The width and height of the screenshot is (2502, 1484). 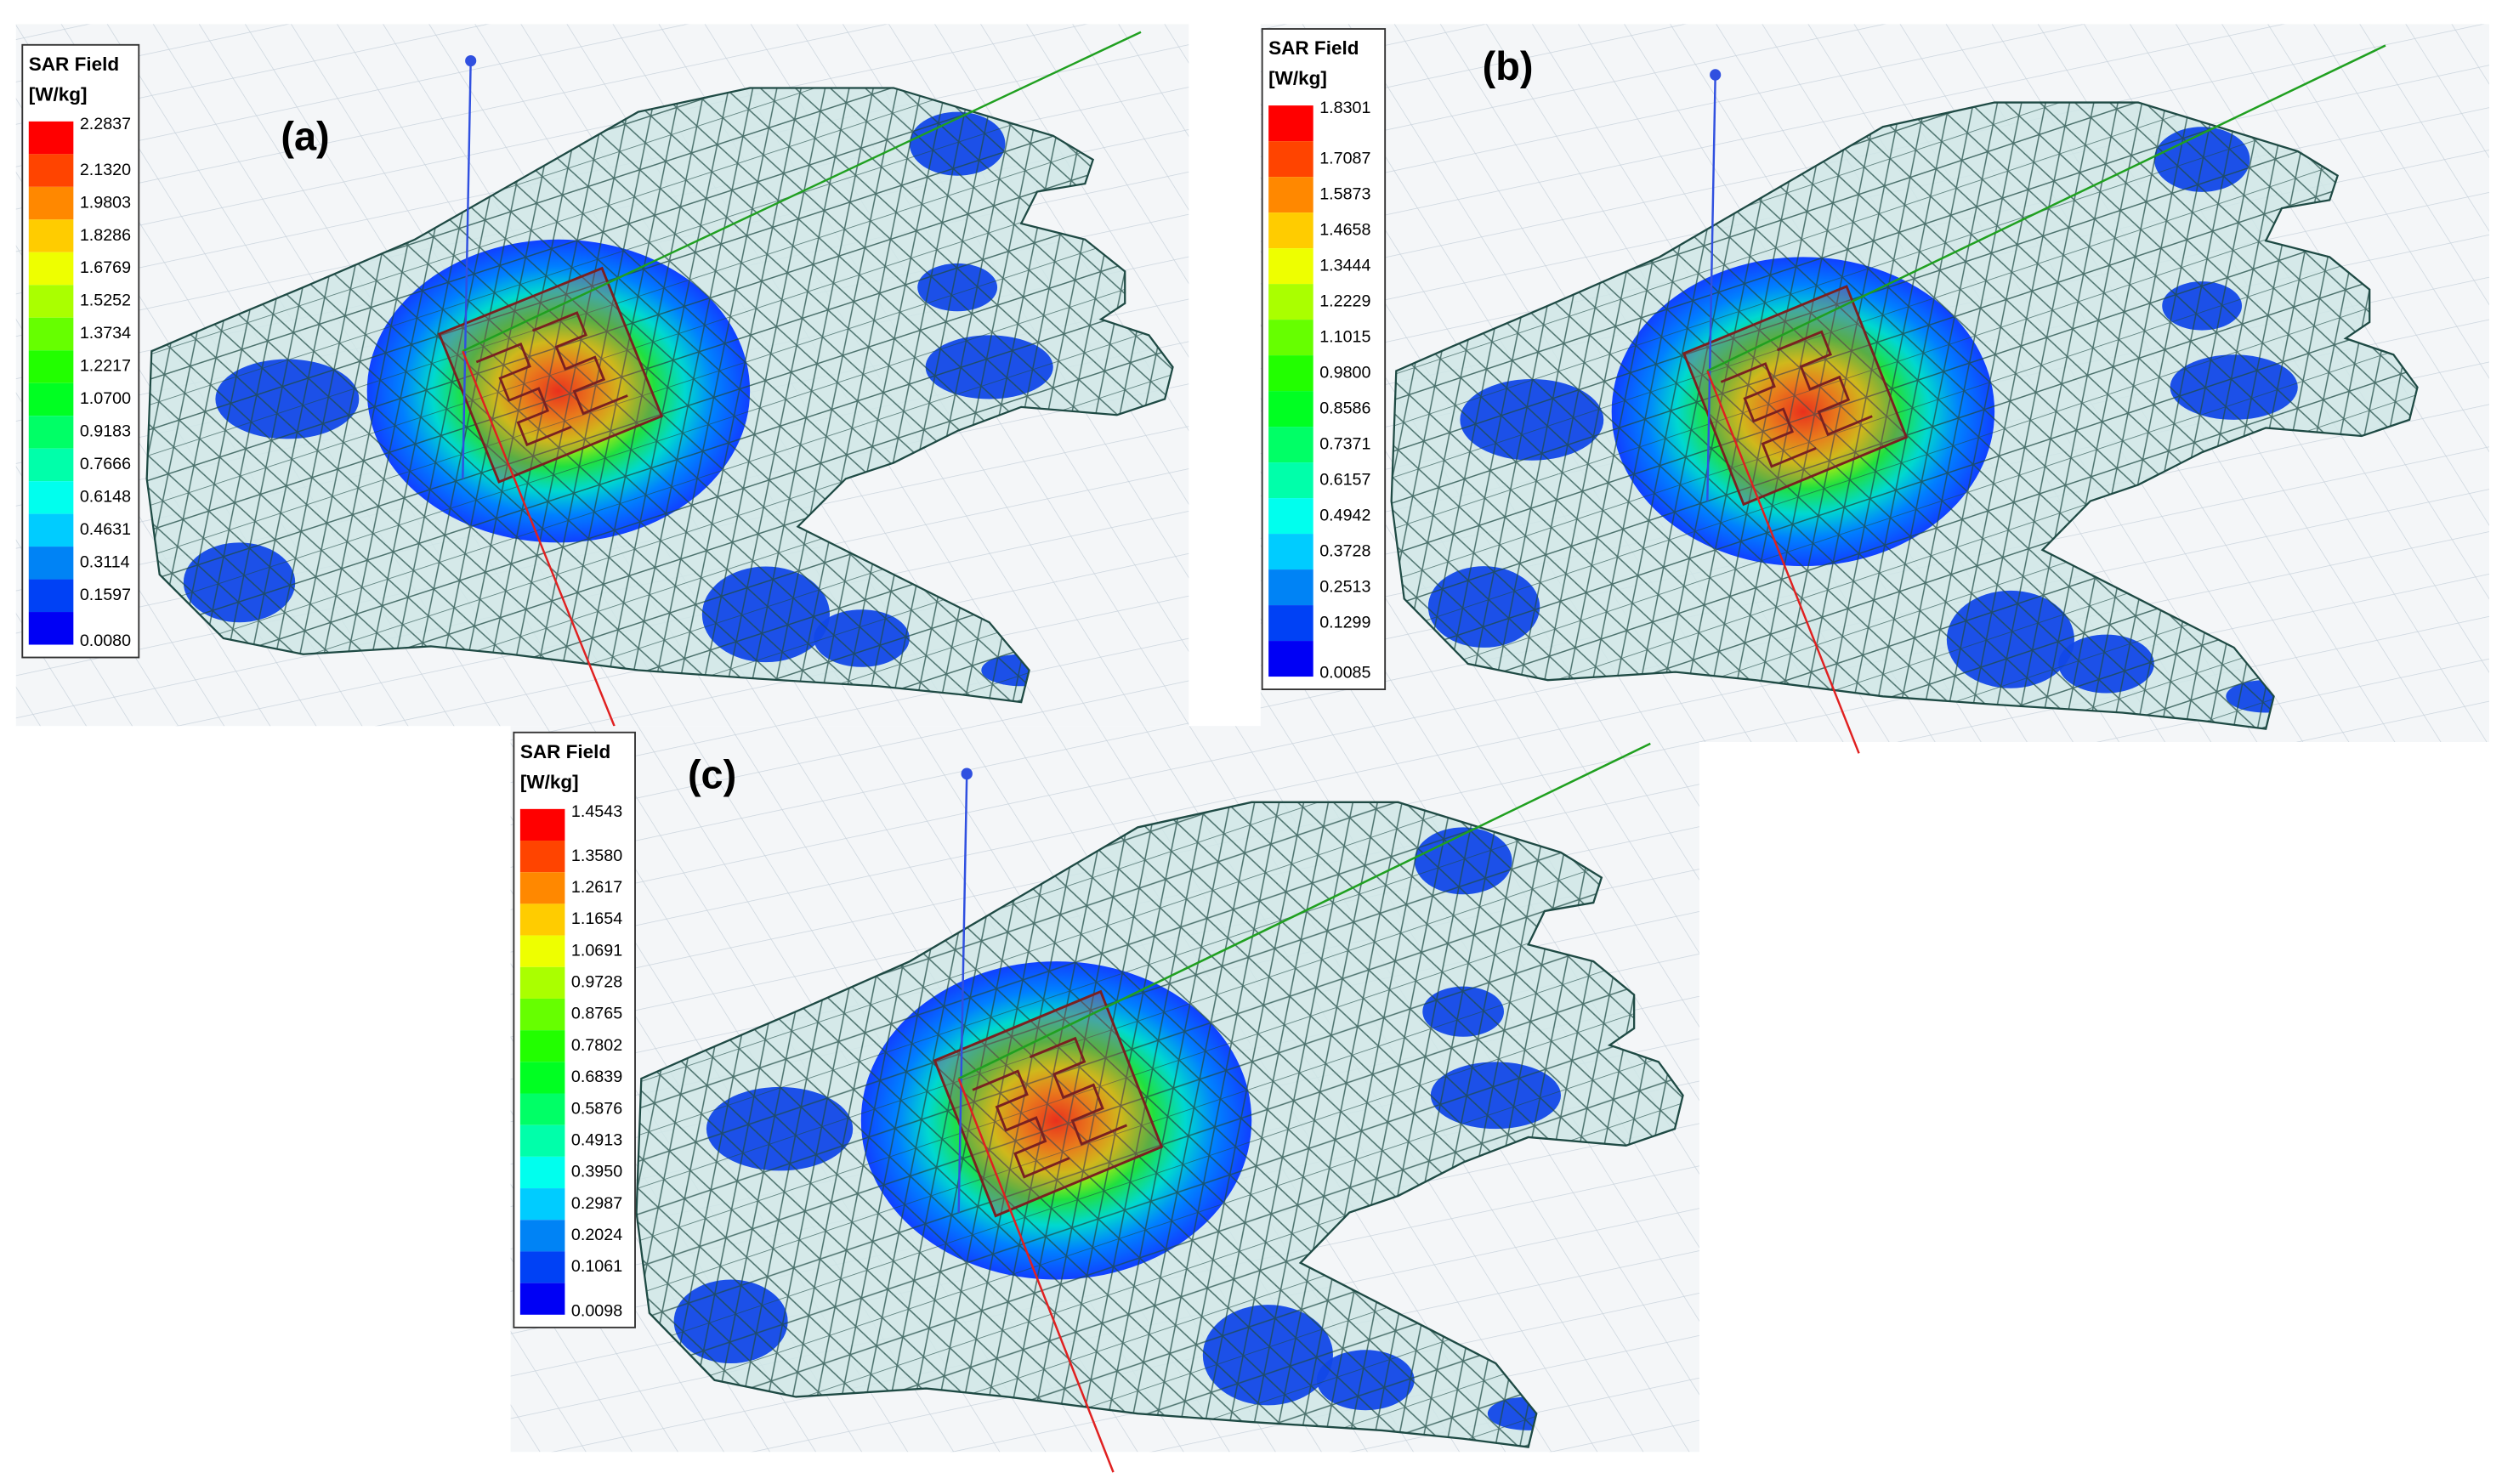 I want to click on legend-tick-label: 1.9803, so click(x=105, y=202).